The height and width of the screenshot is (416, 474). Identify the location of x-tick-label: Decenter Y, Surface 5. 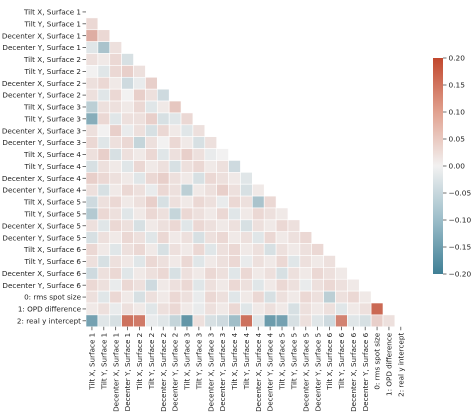
(317, 372).